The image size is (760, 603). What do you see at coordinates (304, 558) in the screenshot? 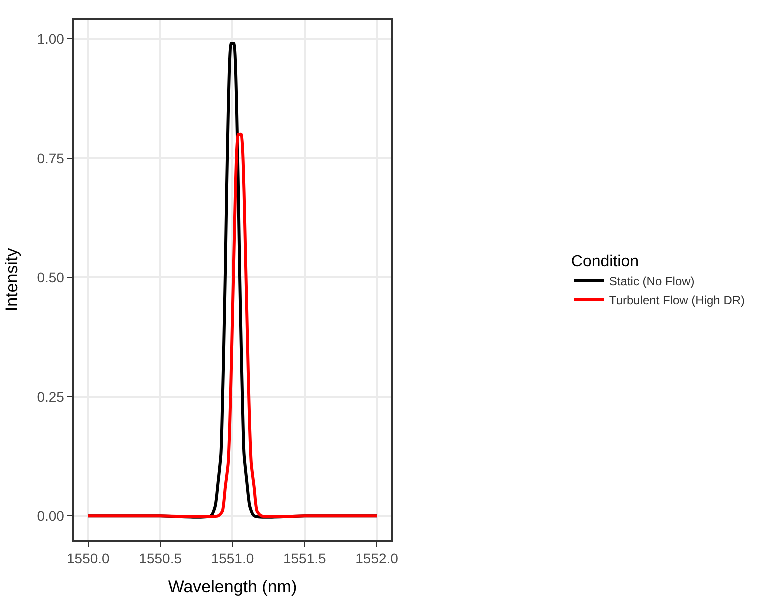
I see `x-tick-label: 1551.5` at bounding box center [304, 558].